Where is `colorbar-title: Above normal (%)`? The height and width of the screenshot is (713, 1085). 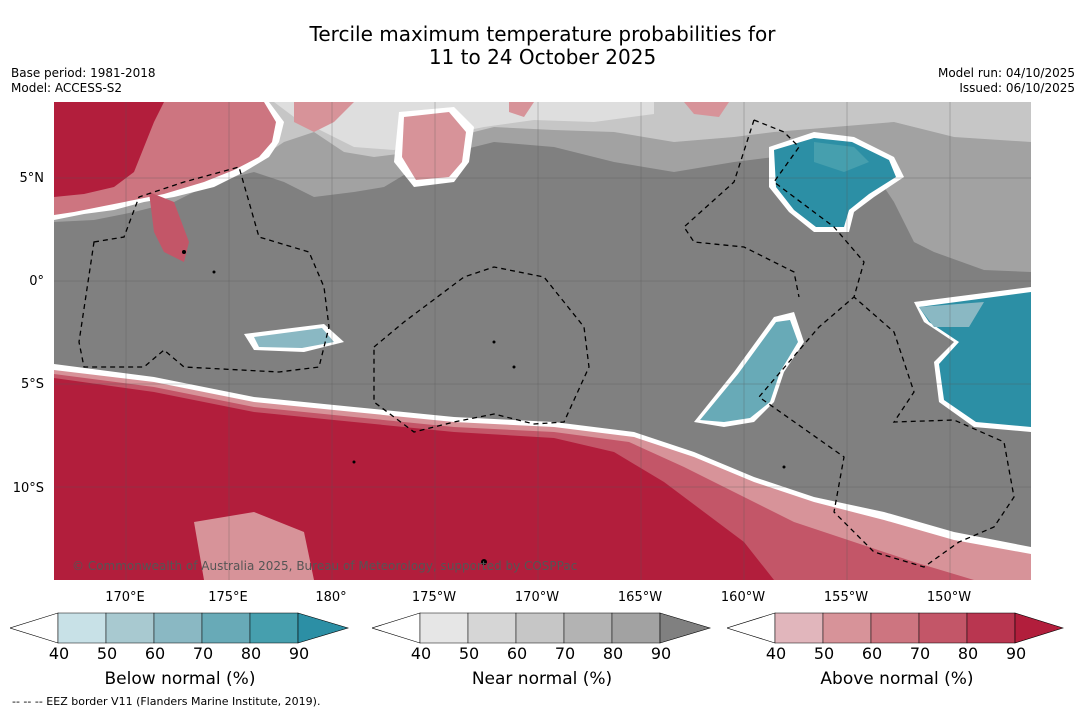
colorbar-title: Above normal (%) is located at coordinates (897, 679).